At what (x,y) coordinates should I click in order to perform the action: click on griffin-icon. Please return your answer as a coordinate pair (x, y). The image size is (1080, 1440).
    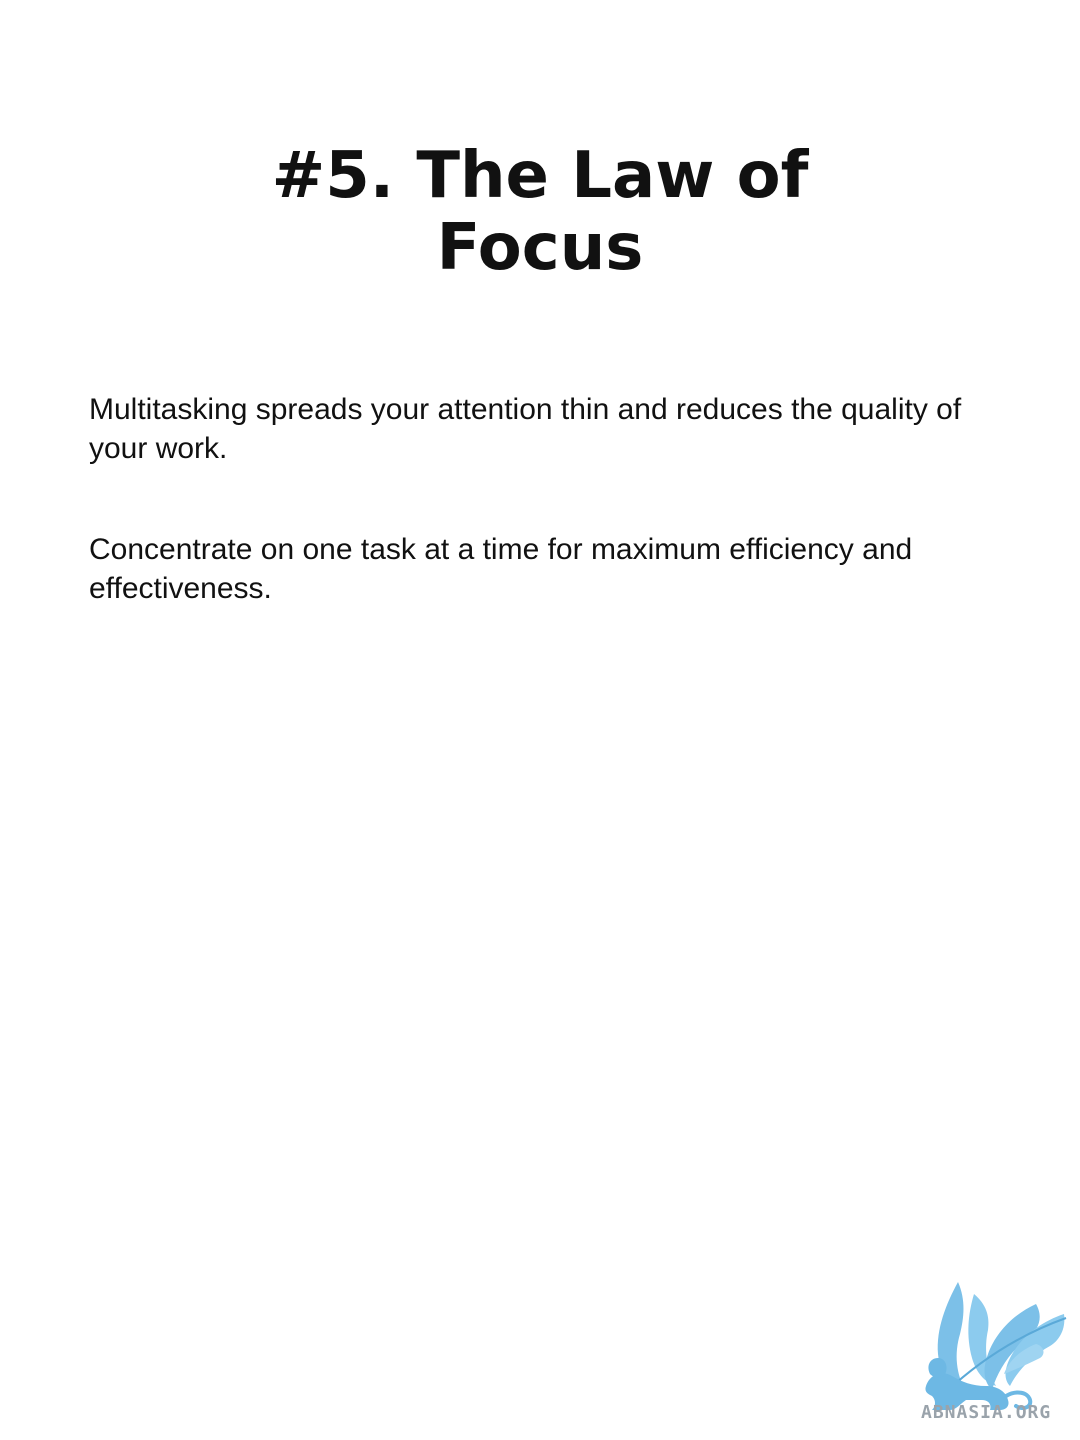
    Looking at the image, I should click on (996, 1346).